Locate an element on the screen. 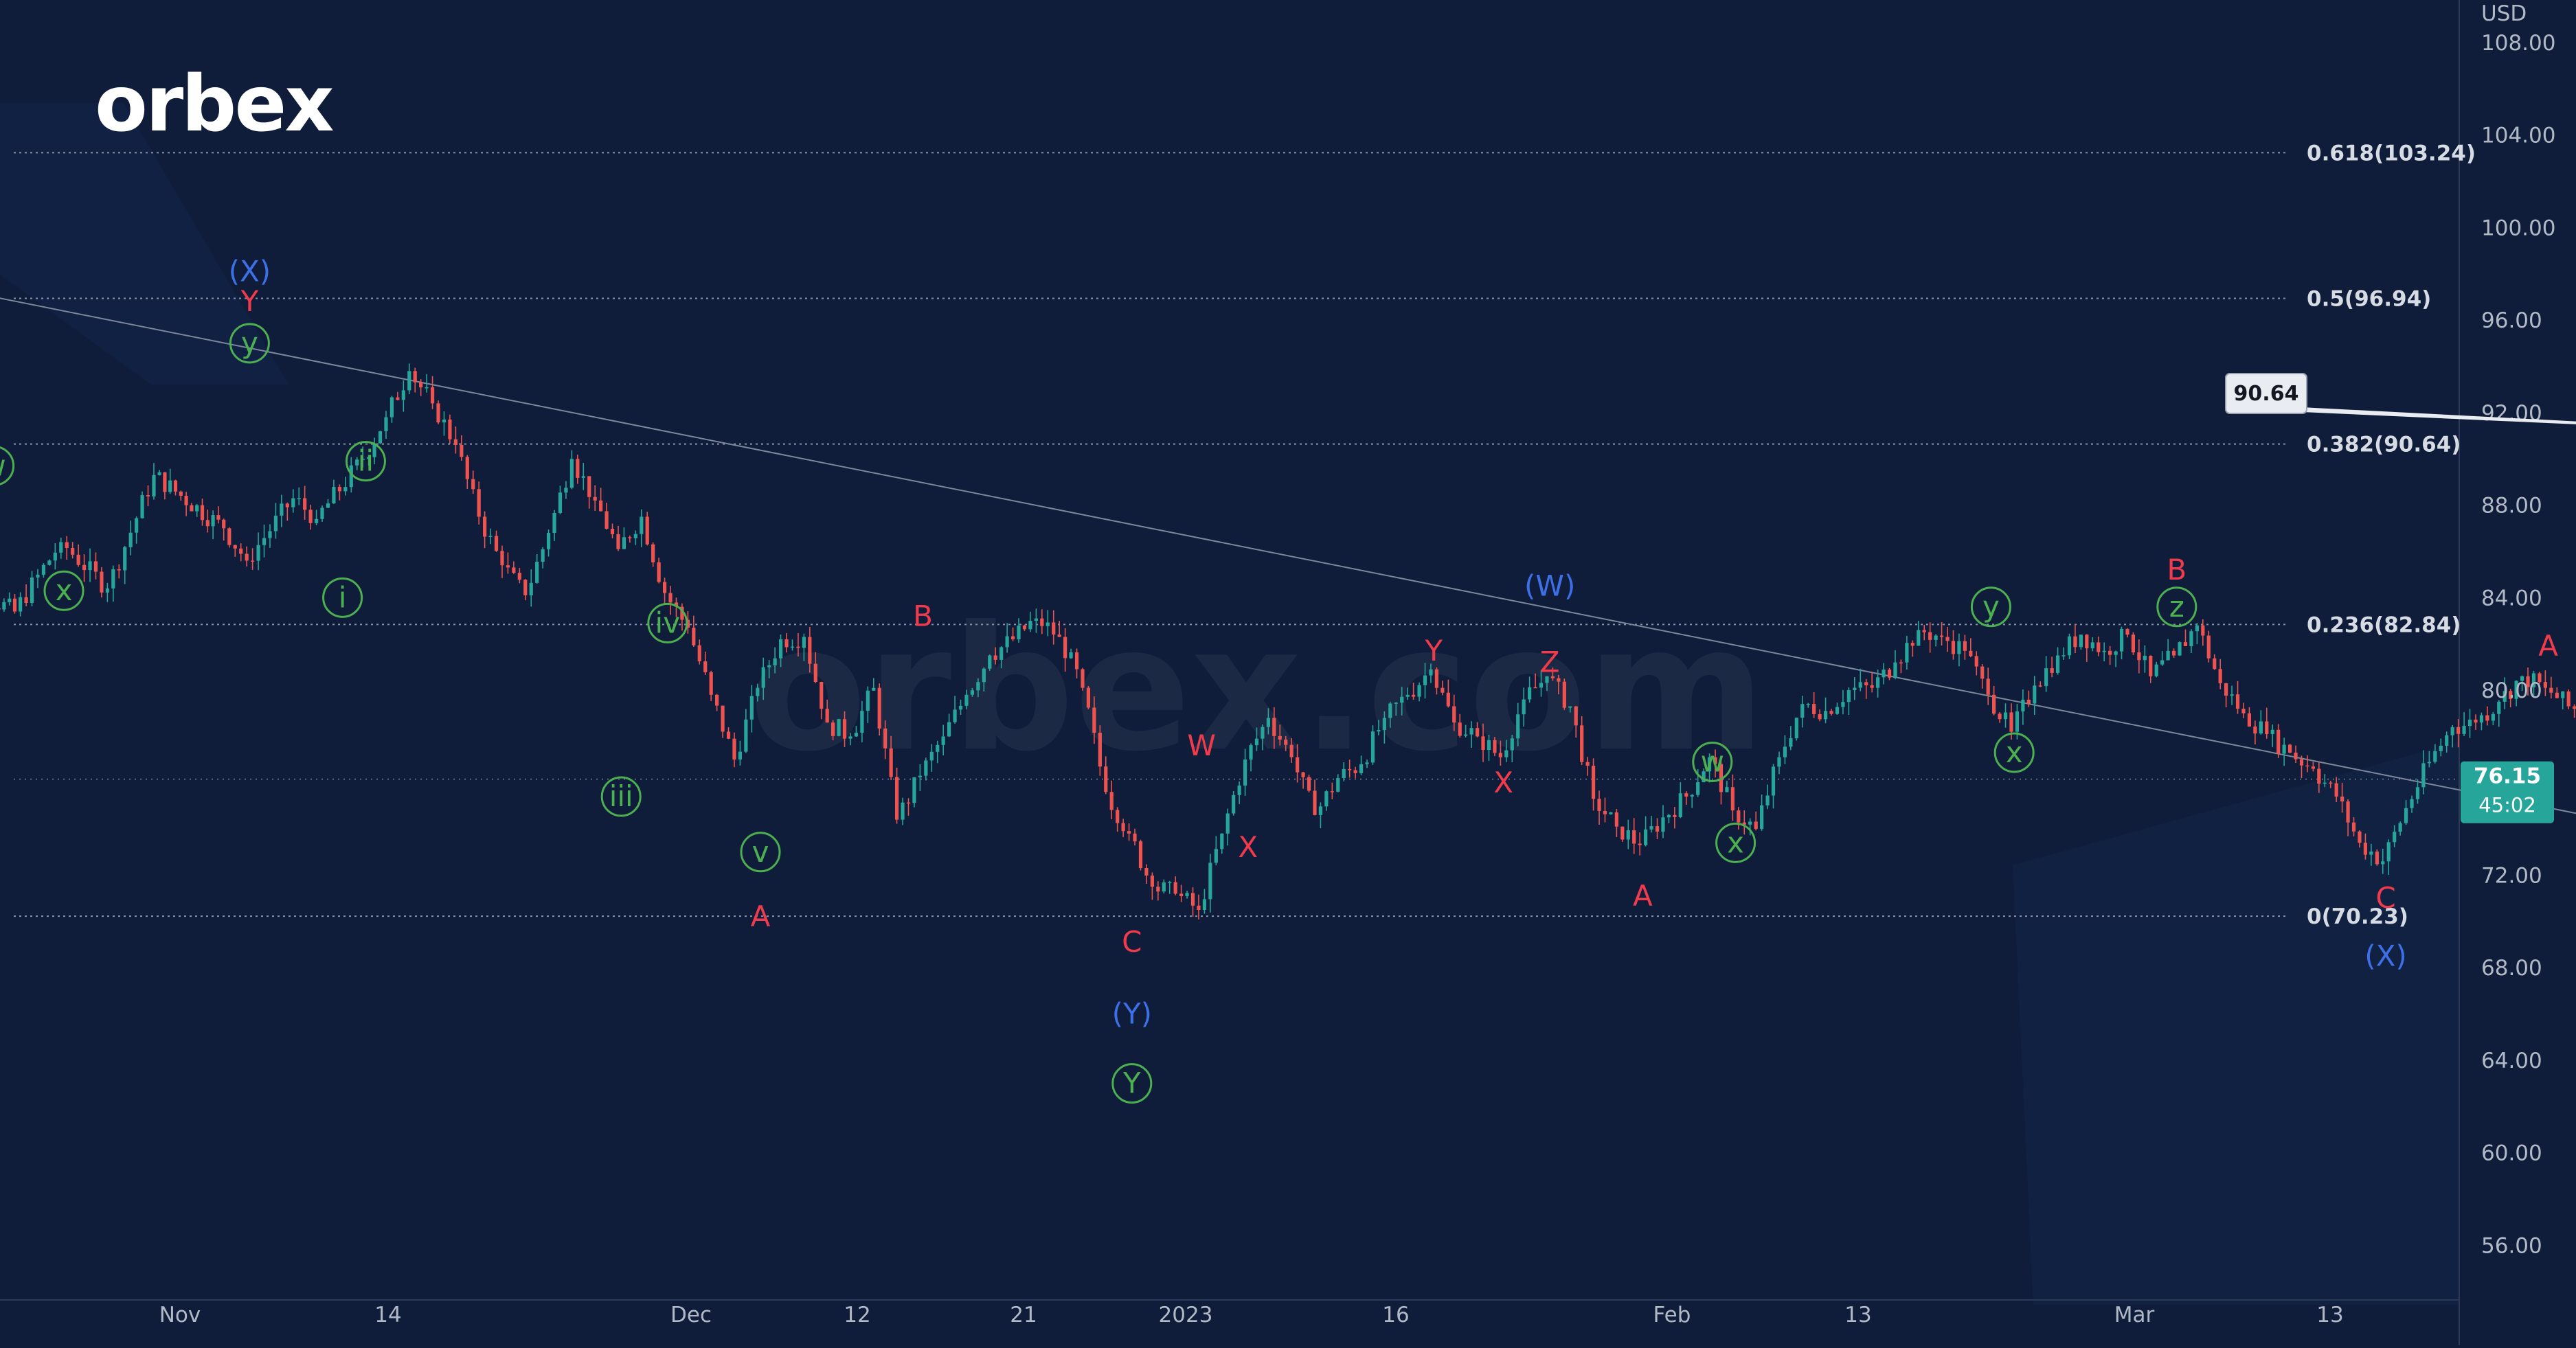 The height and width of the screenshot is (1348, 2576). last-price-tag: 76.15 45:02 is located at coordinates (2507, 792).